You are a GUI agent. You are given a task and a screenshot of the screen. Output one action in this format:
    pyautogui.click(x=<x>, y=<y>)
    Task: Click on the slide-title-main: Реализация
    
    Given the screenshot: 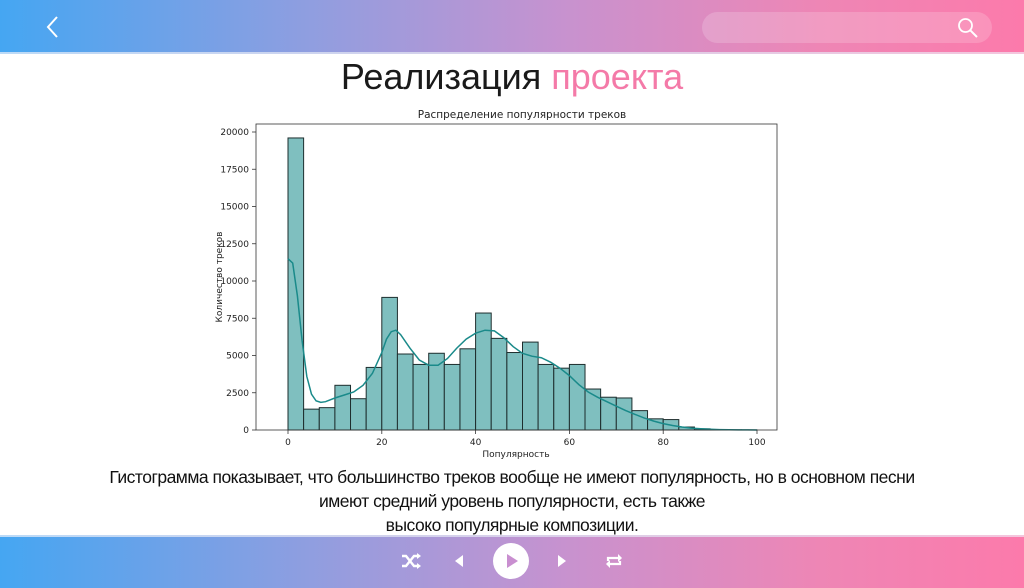 What is the action you would take?
    pyautogui.click(x=441, y=76)
    